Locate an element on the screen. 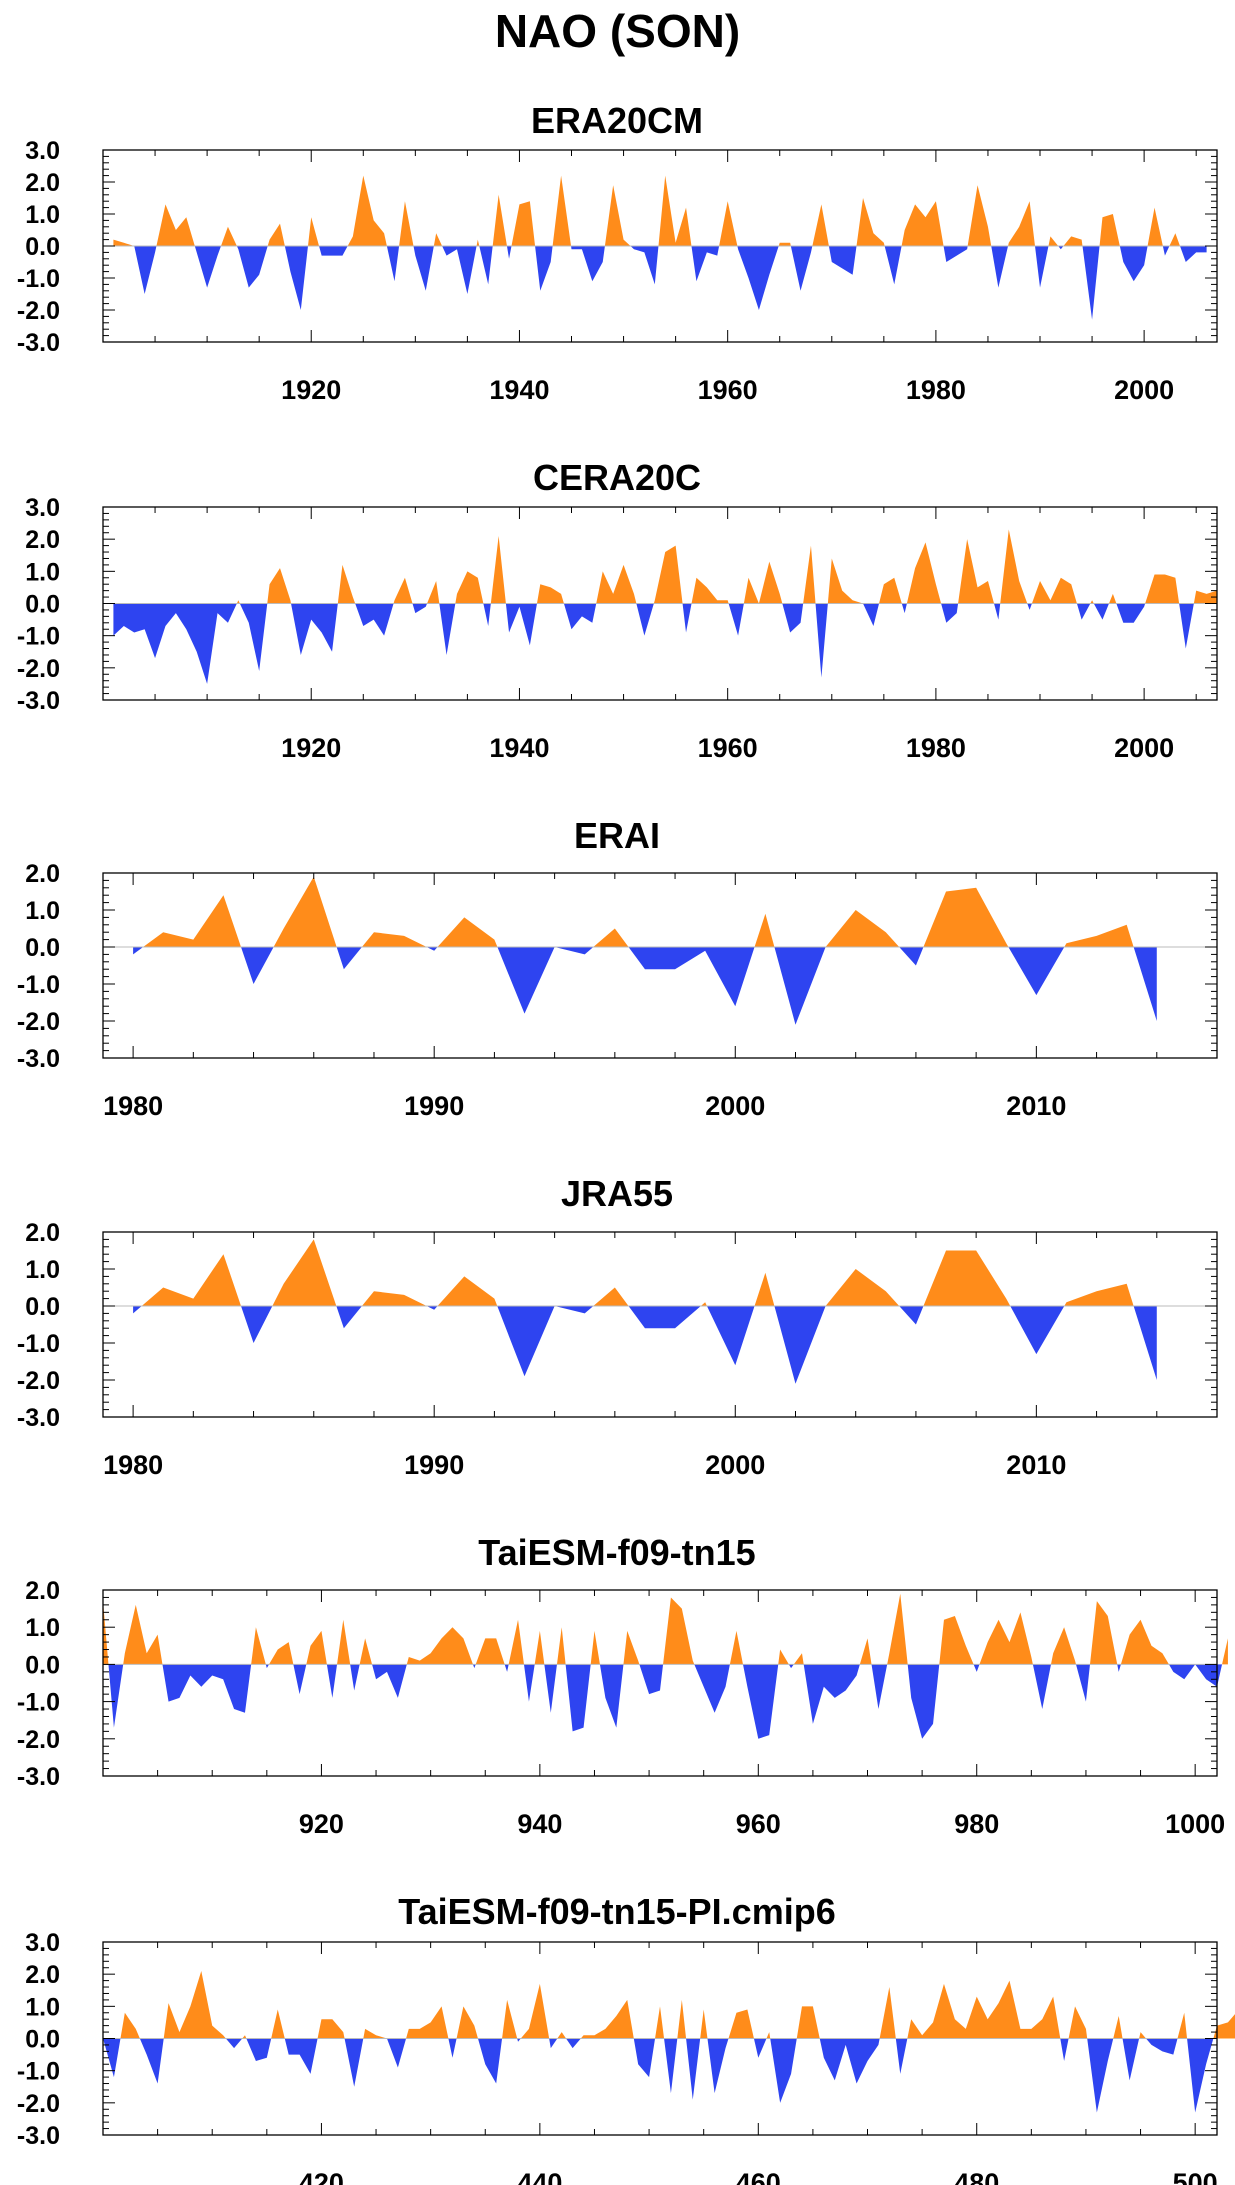 The width and height of the screenshot is (1235, 2185). x-tick-label: 940 is located at coordinates (539, 1824).